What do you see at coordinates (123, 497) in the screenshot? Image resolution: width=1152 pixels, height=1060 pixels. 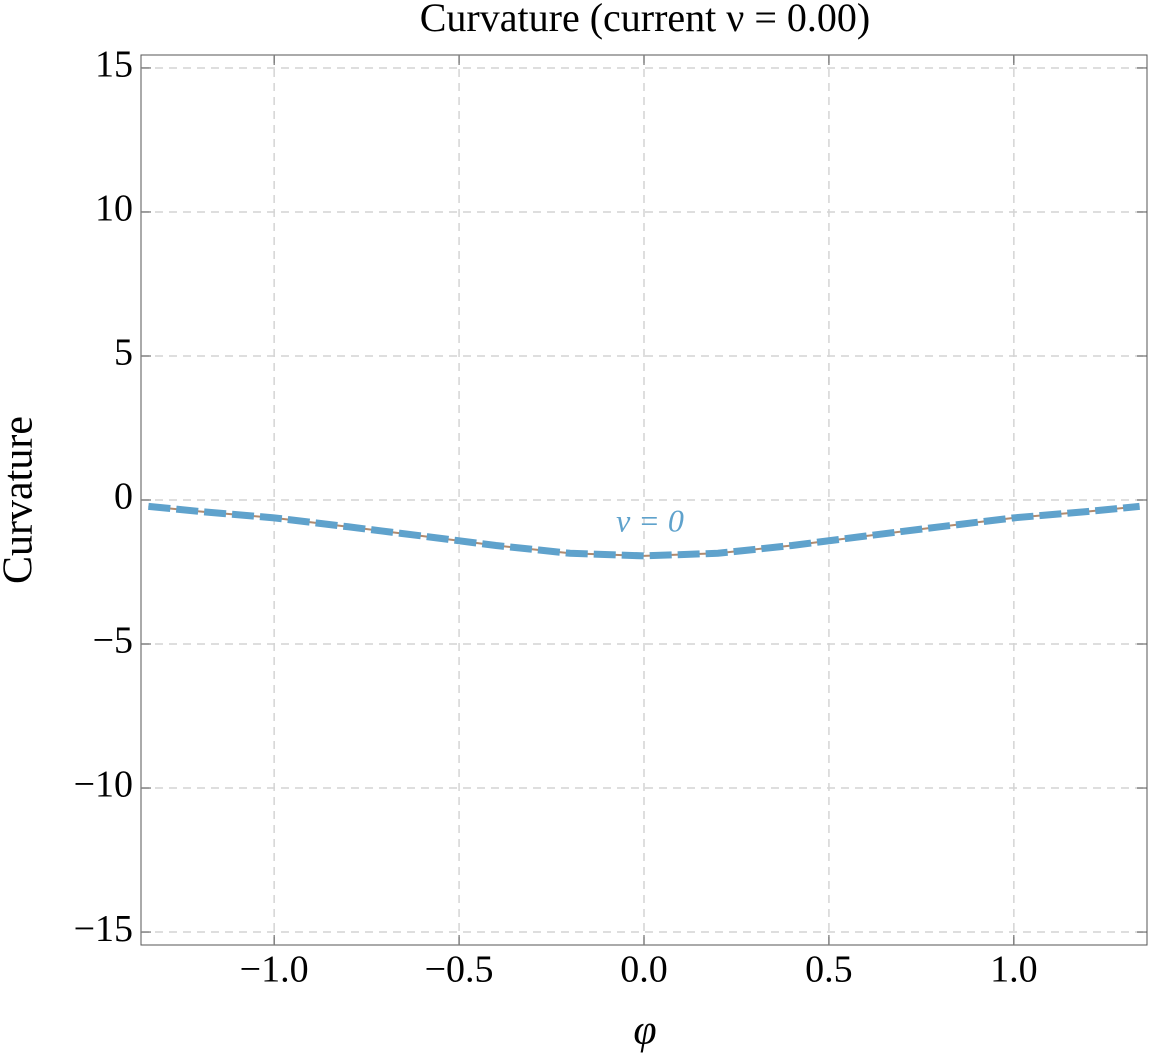 I see `y-tick-label: 0` at bounding box center [123, 497].